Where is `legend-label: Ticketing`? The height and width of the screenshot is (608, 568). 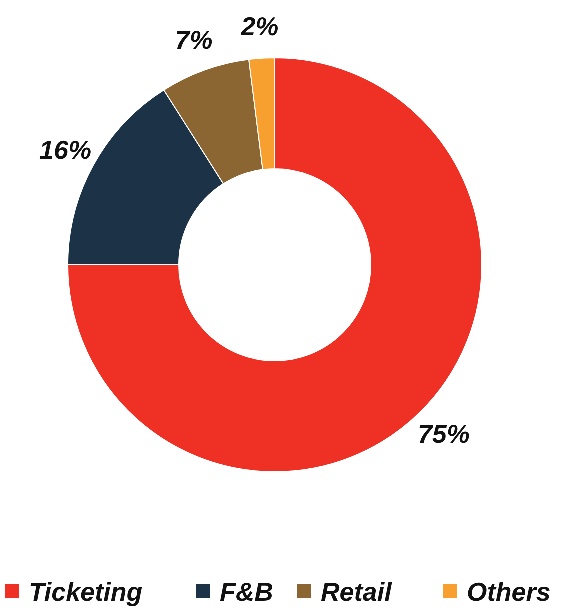 legend-label: Ticketing is located at coordinates (86, 592).